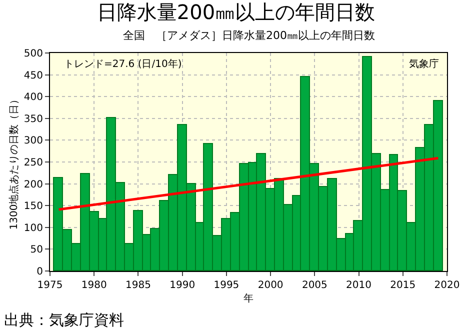 This screenshot has height=333, width=472. I want to click on y-tick-label: 300, so click(33, 141).